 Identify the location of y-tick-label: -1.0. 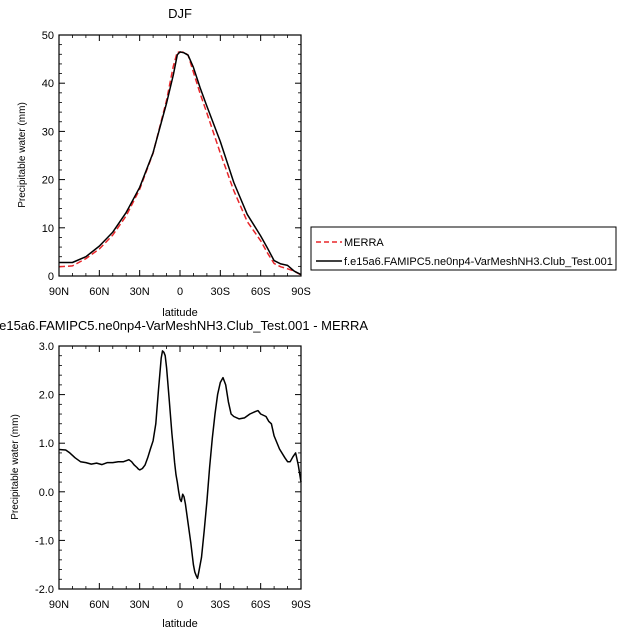
(44, 541).